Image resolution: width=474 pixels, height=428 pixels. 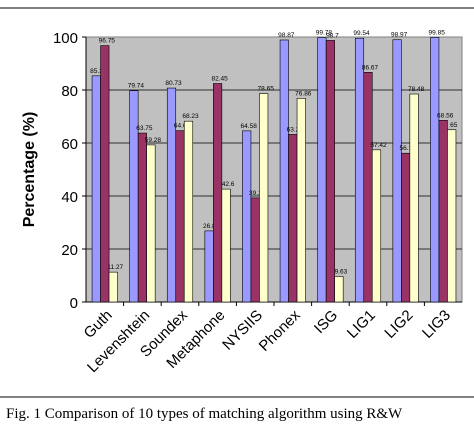 What do you see at coordinates (65, 38) in the screenshot?
I see `y-tick-label: 100` at bounding box center [65, 38].